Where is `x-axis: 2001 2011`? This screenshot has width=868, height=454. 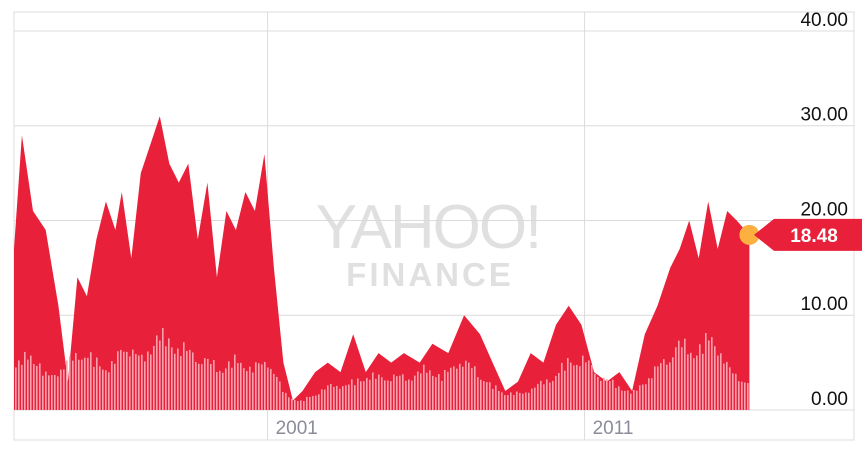
x-axis: 2001 2011 is located at coordinates (455, 428).